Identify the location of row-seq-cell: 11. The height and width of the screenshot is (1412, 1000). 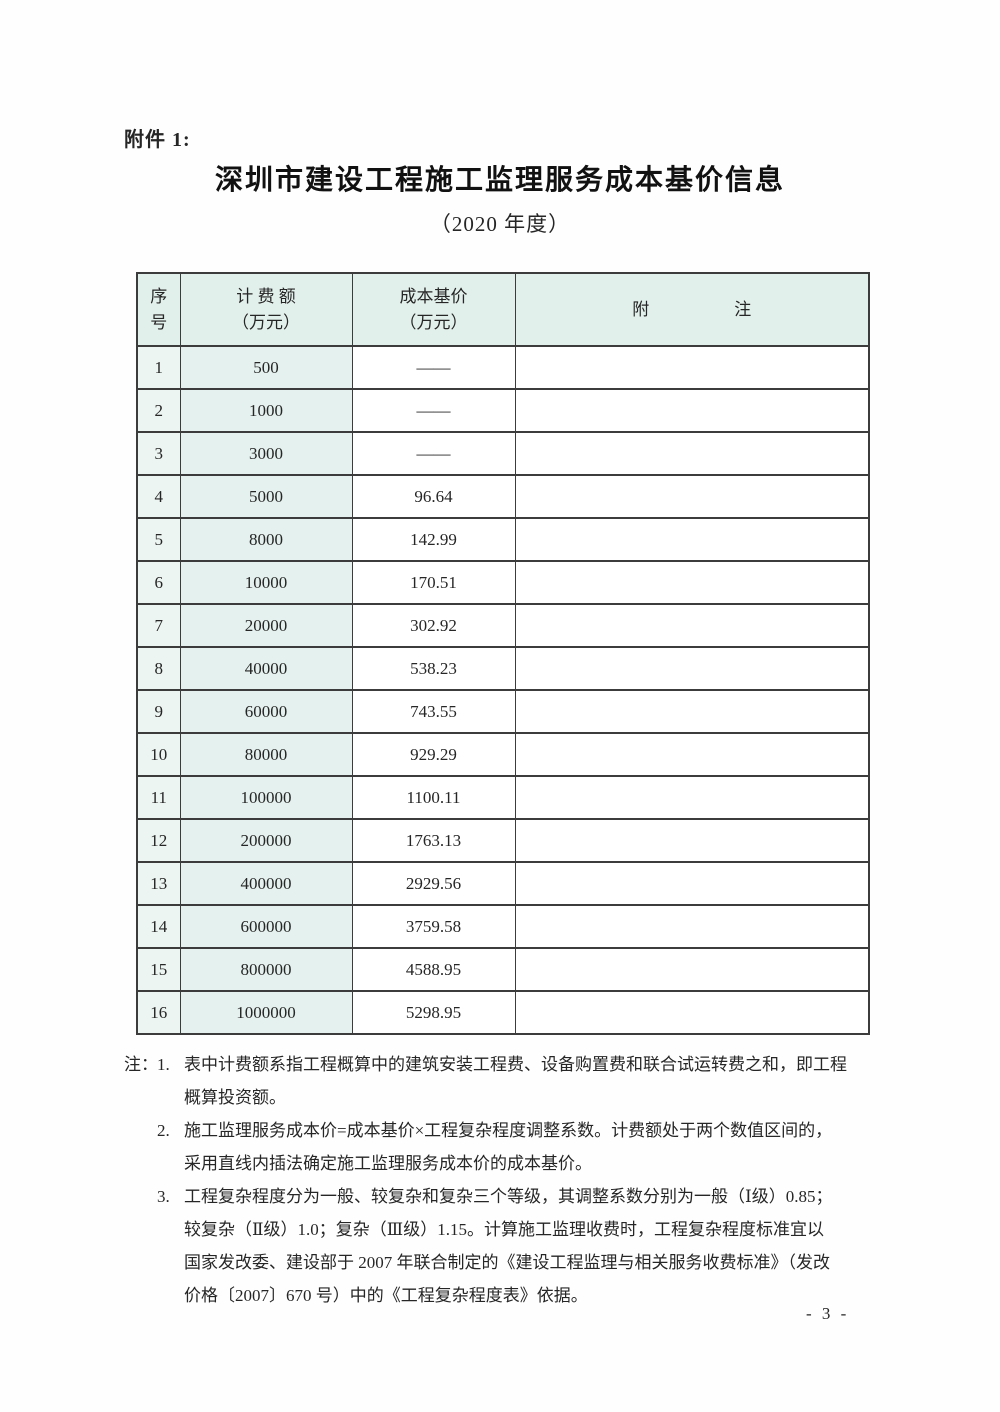
(158, 797).